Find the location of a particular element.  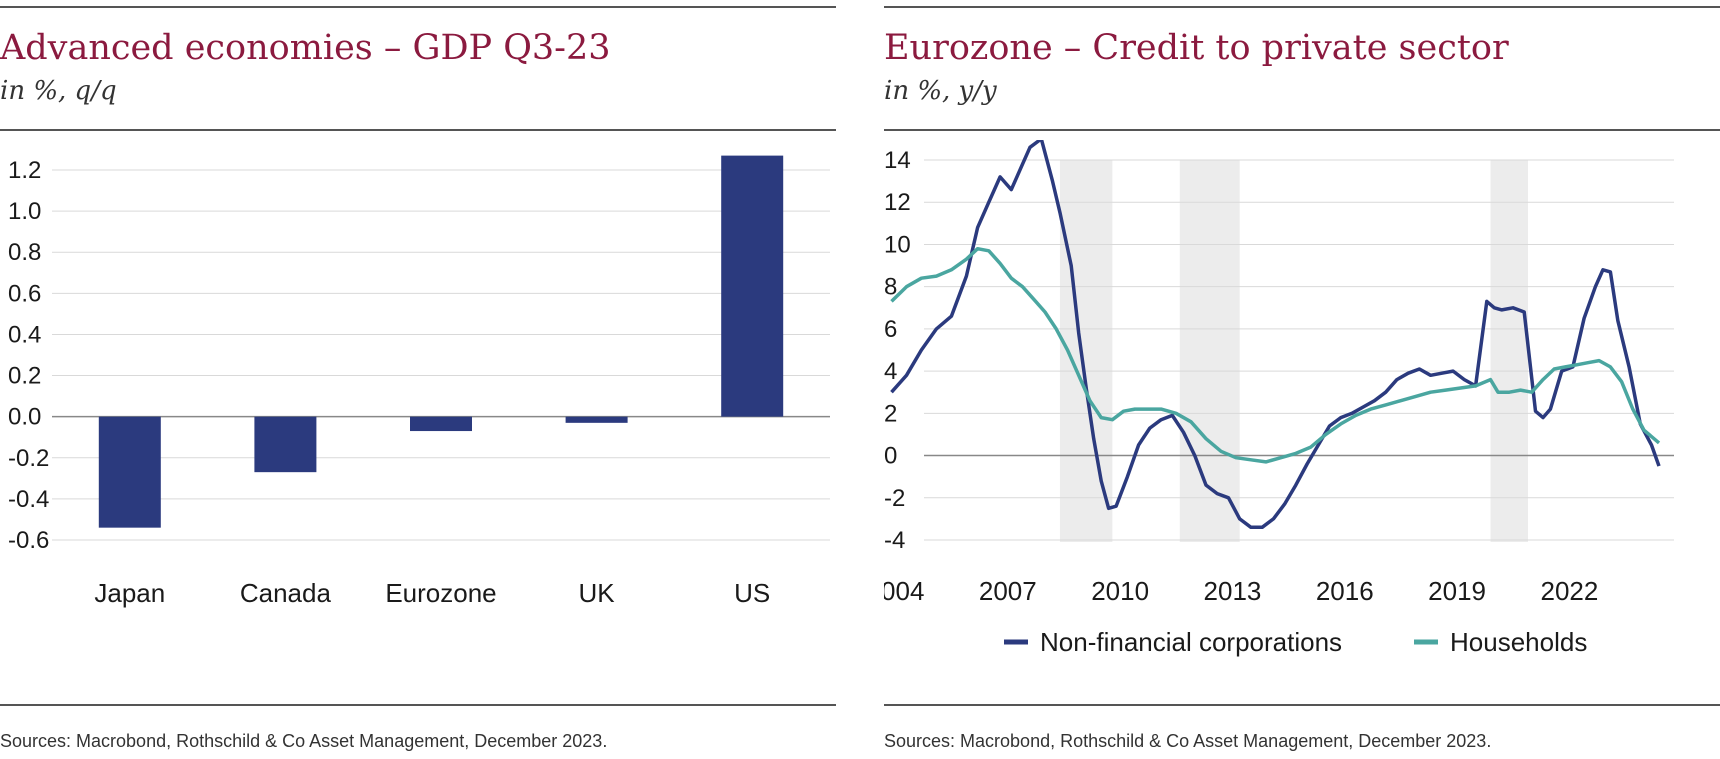

y-tick-label: 6 is located at coordinates (890, 329).